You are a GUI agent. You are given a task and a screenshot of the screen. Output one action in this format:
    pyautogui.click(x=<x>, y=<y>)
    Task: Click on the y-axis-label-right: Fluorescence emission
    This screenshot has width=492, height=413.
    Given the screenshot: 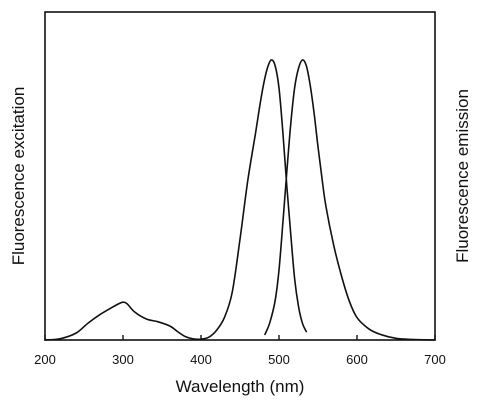 What is the action you would take?
    pyautogui.click(x=462, y=176)
    